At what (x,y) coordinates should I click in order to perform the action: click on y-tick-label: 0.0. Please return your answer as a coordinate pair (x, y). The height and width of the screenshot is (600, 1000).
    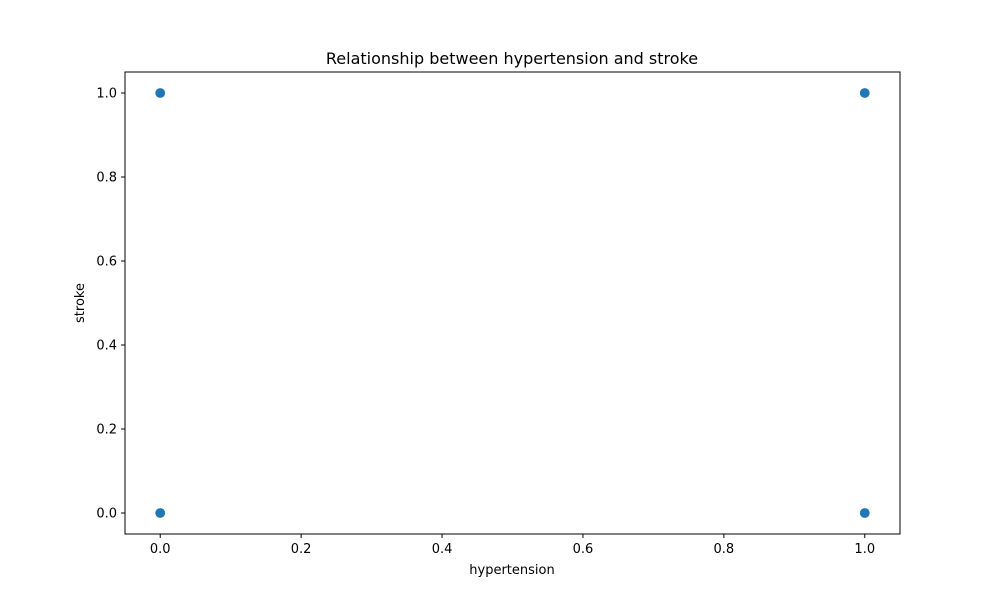
    Looking at the image, I should click on (106, 514).